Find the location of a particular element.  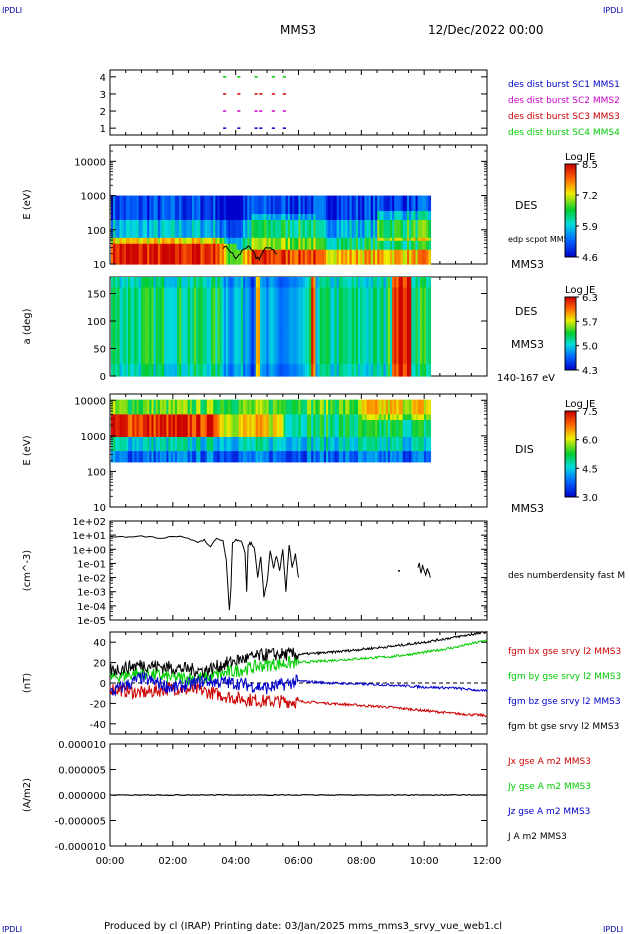

y-tick-label: 4 is located at coordinates (103, 78).